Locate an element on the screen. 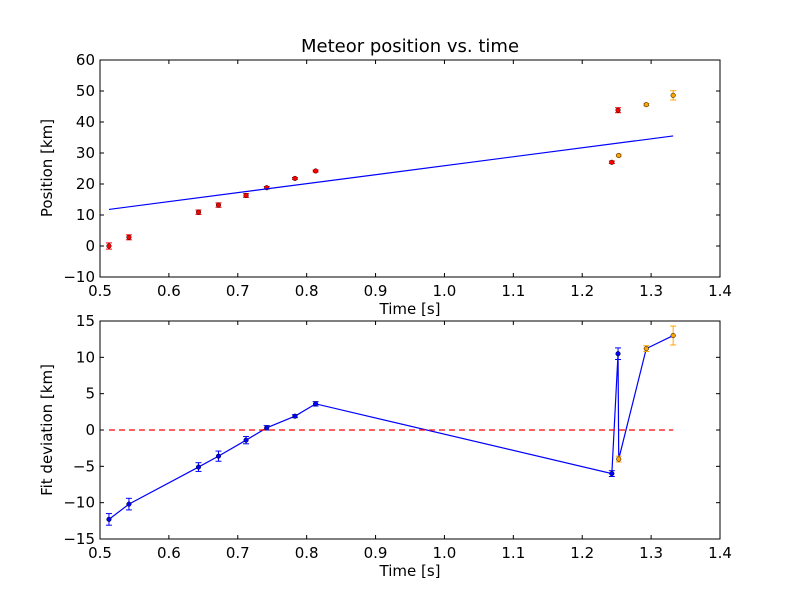 This screenshot has width=800, height=600. deviation-y-tick-label: −5 is located at coordinates (84, 466).